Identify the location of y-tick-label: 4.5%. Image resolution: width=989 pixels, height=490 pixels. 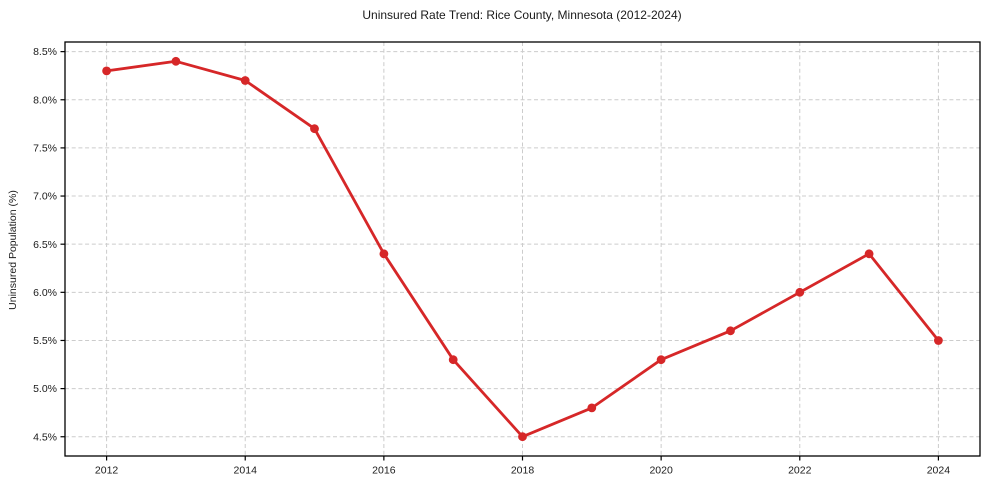
(45, 437).